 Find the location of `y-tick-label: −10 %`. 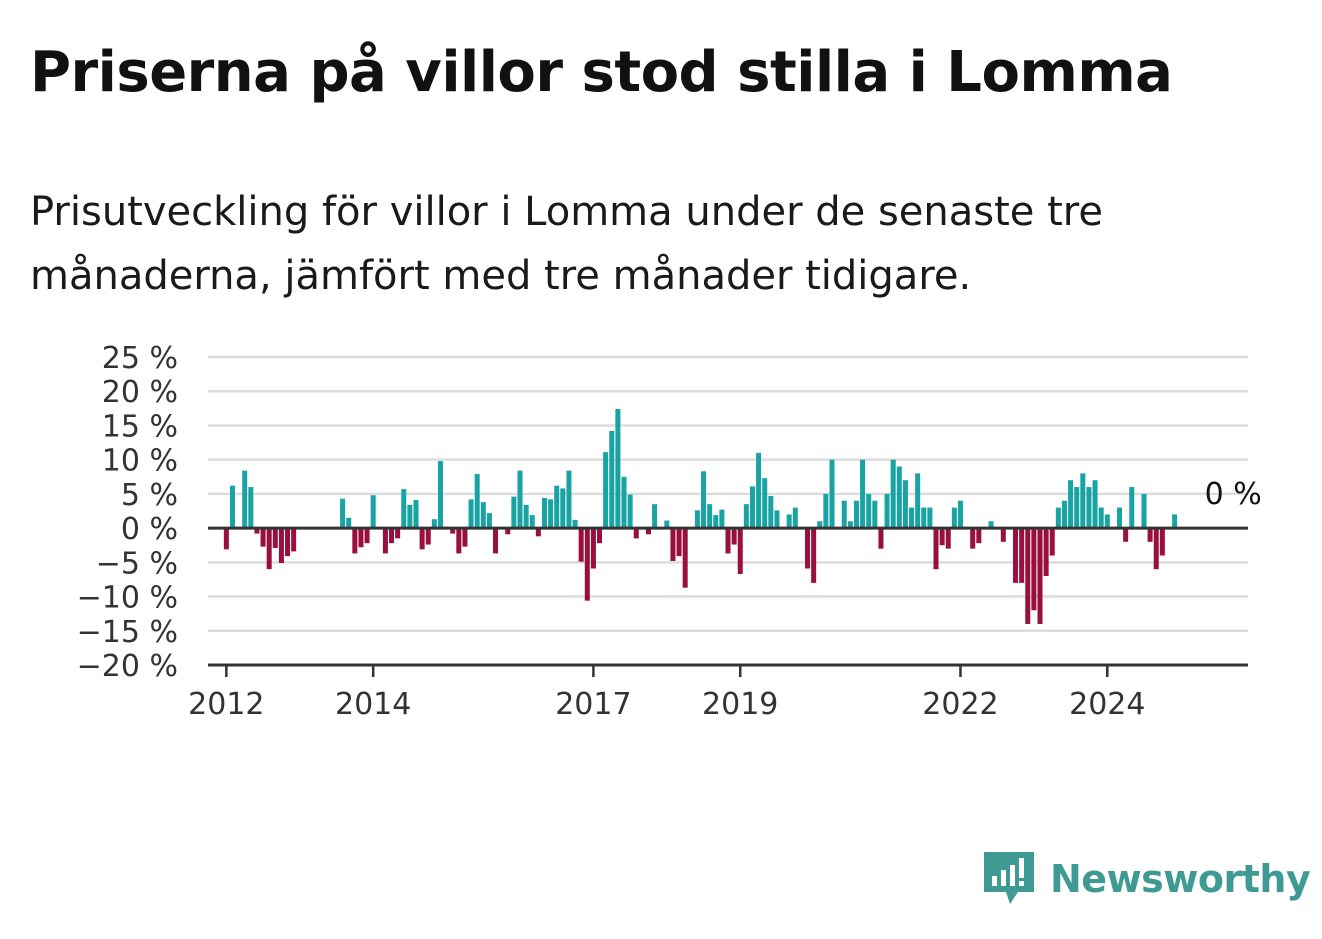

y-tick-label: −10 % is located at coordinates (127, 598).